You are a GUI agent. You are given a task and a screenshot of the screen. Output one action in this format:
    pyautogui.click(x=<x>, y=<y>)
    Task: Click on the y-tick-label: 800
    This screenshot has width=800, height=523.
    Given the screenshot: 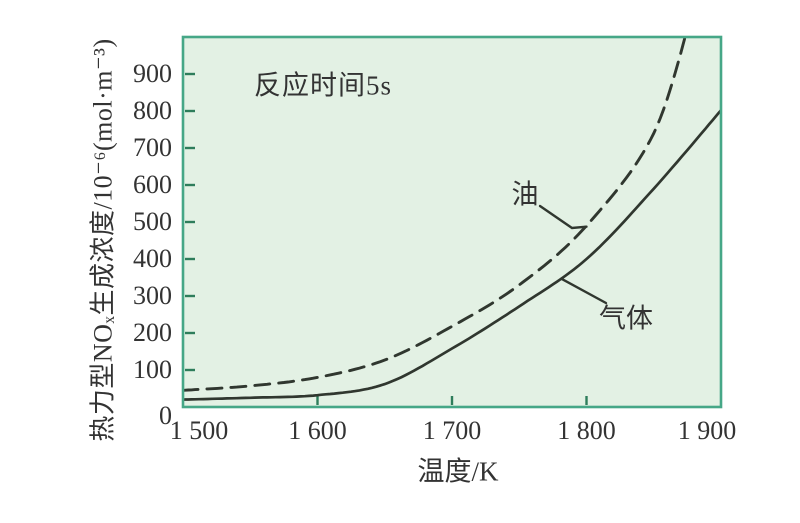 What is the action you would take?
    pyautogui.click(x=152, y=110)
    